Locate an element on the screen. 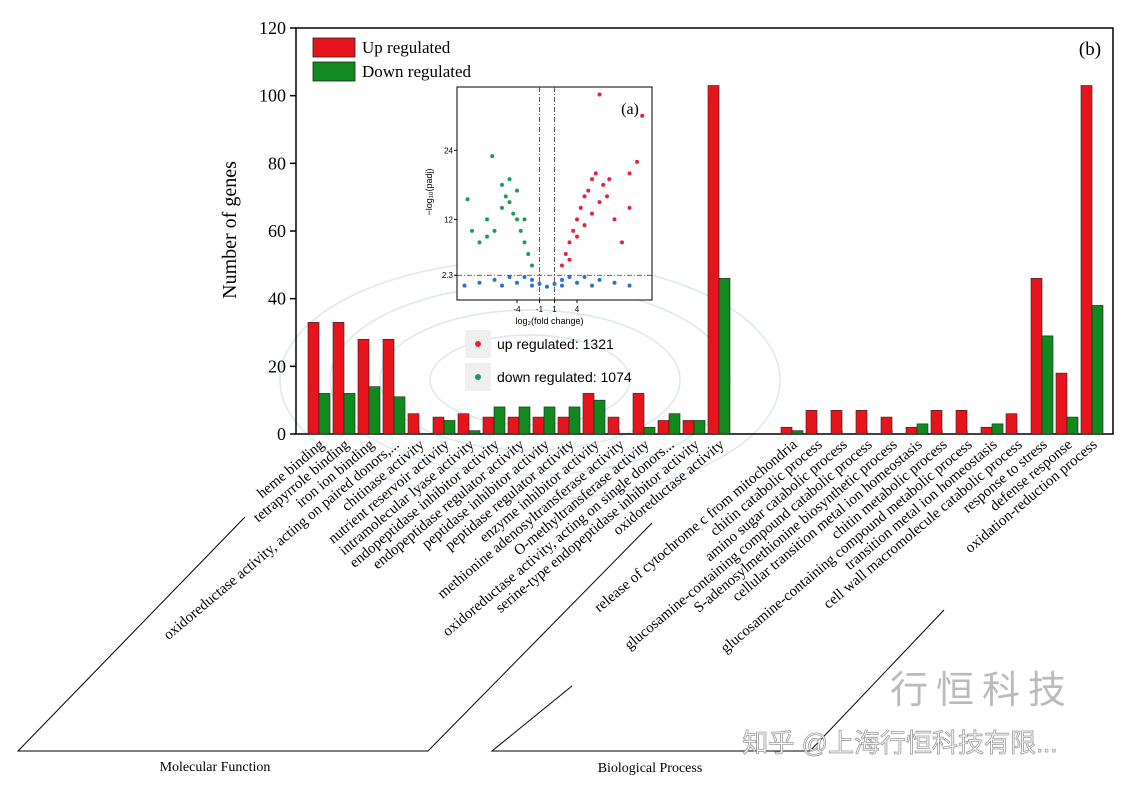 The height and width of the screenshot is (789, 1136). legend-label: Up regulated is located at coordinates (406, 47).